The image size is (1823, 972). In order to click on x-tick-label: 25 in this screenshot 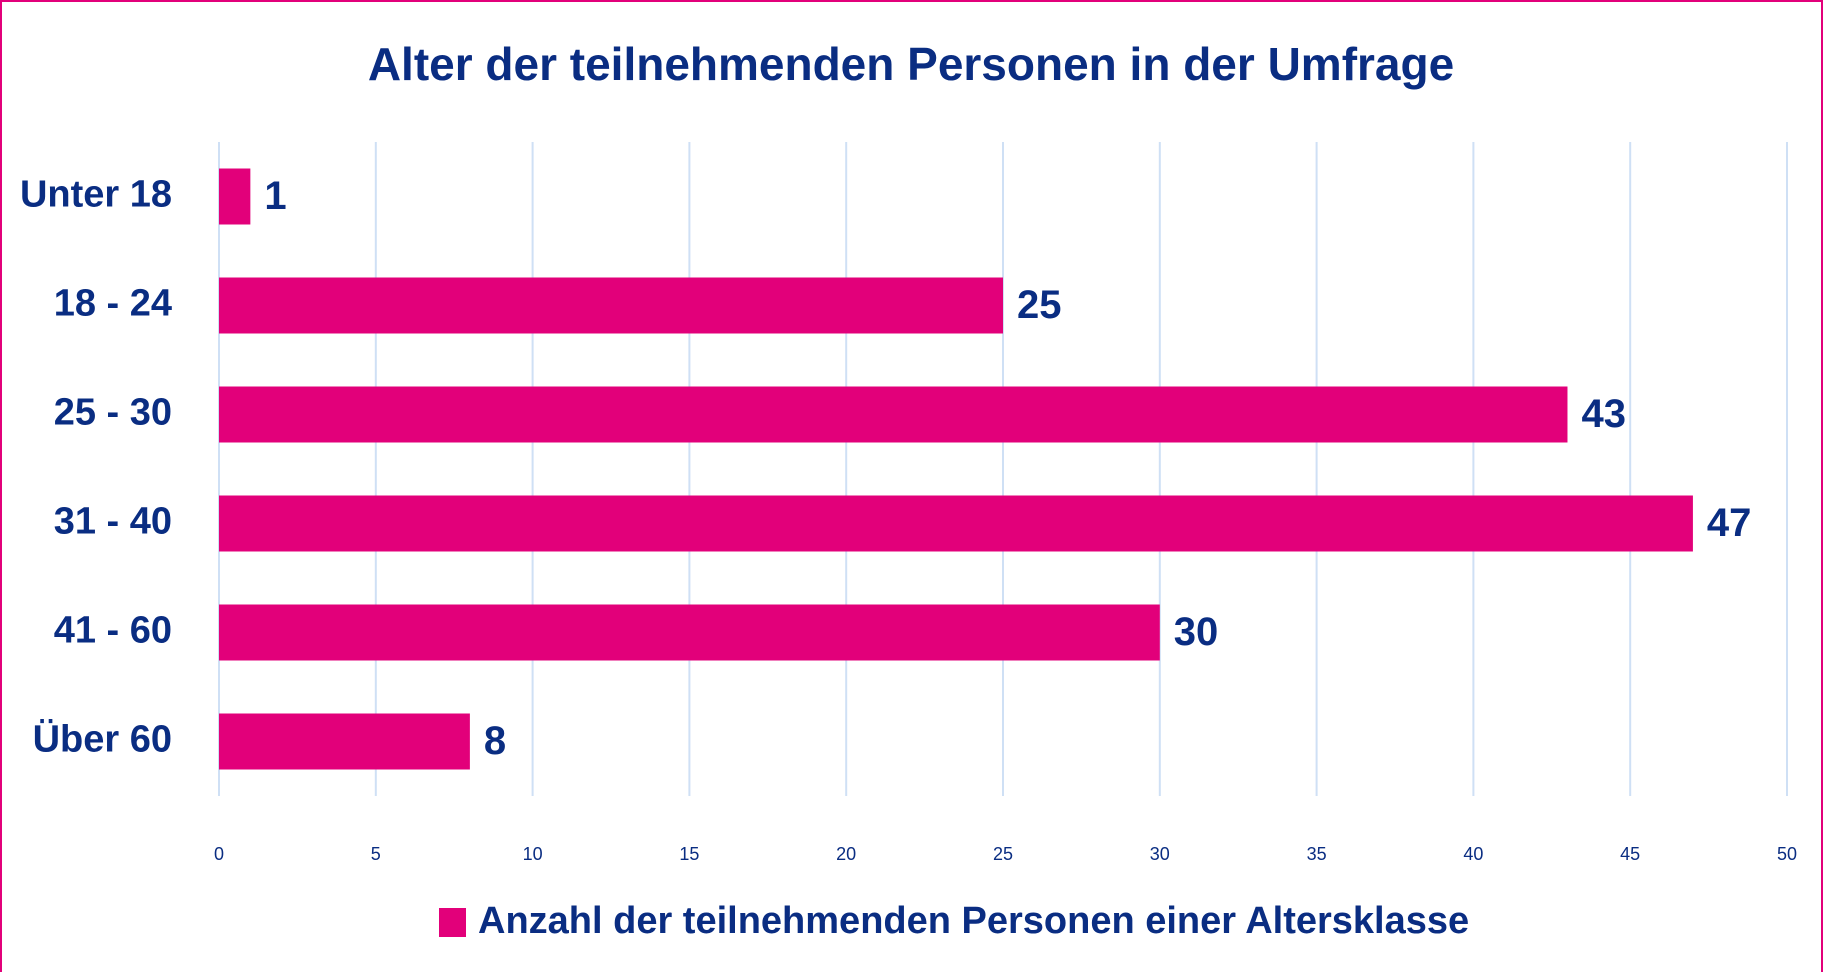, I will do `click(1003, 854)`.